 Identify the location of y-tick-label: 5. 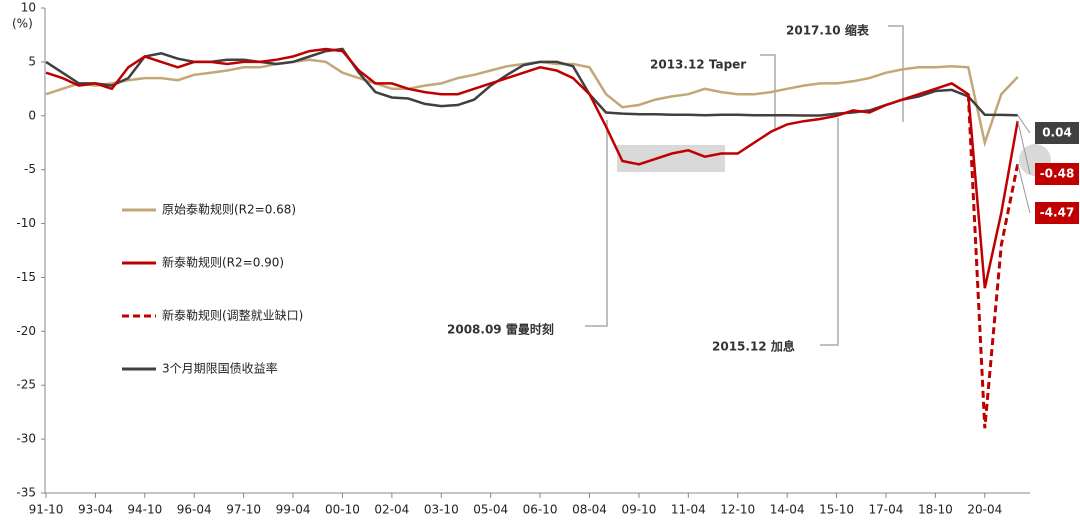
(32, 61).